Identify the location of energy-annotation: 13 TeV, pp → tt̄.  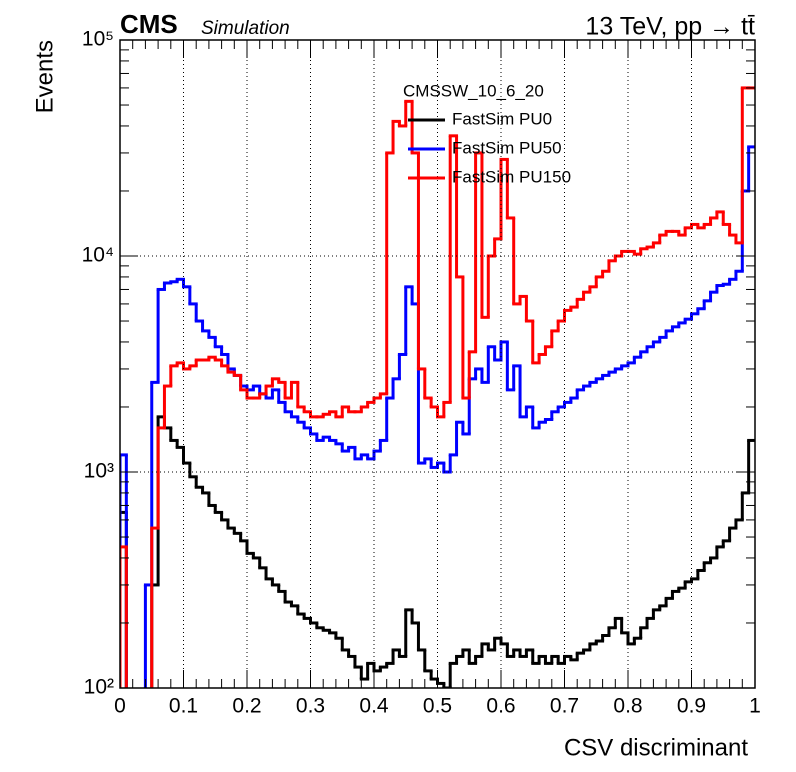
(670, 27).